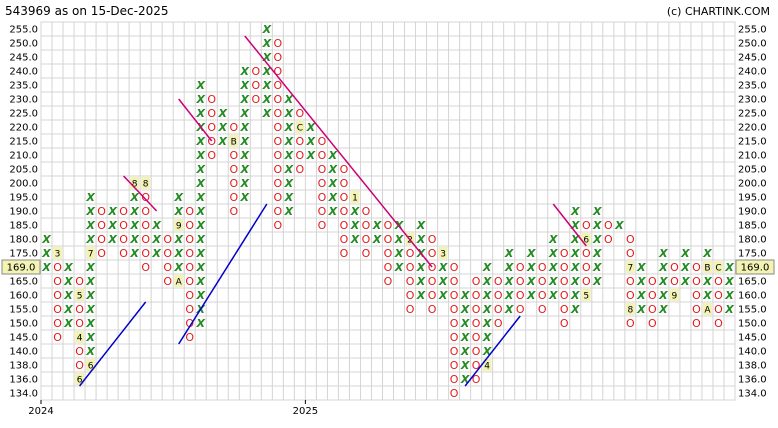 The image size is (778, 428). I want to click on y-tick-label-left: 140.0, so click(23, 352).